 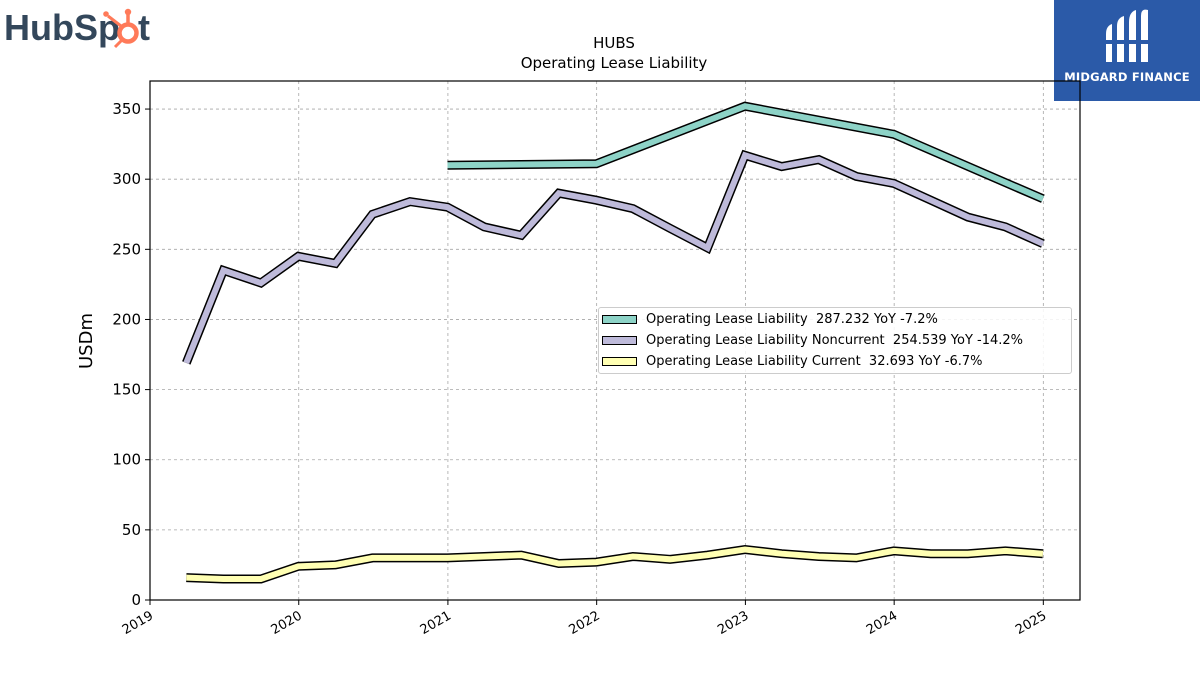 I want to click on midgard-finance-logo: MIDGARD FINANCE, so click(x=1127, y=50).